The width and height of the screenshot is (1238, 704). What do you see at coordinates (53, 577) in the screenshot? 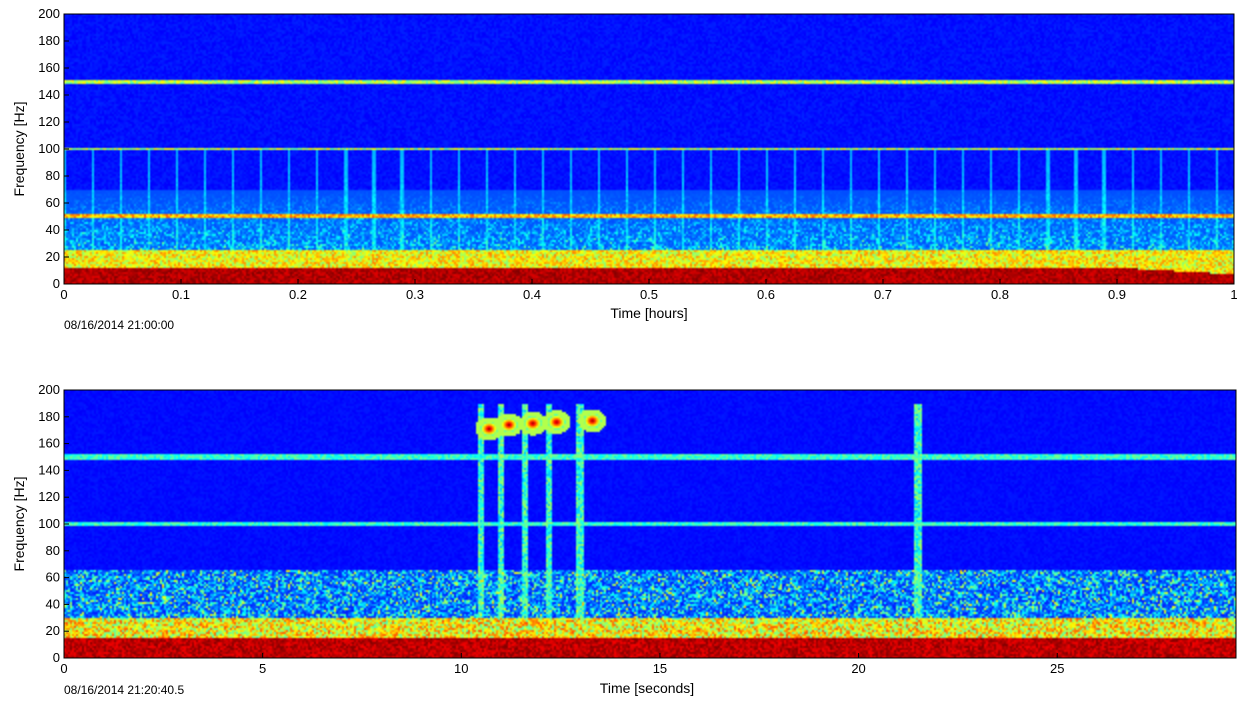
I see `bottom-y-tick-label: 60` at bounding box center [53, 577].